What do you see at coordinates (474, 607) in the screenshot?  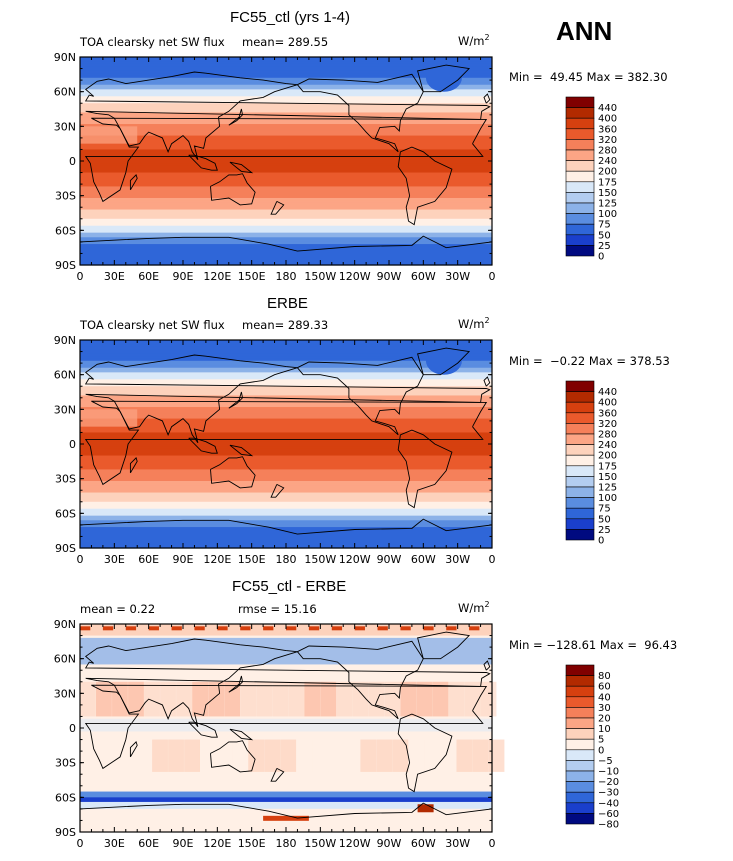 I see `panel3-units: W/m2` at bounding box center [474, 607].